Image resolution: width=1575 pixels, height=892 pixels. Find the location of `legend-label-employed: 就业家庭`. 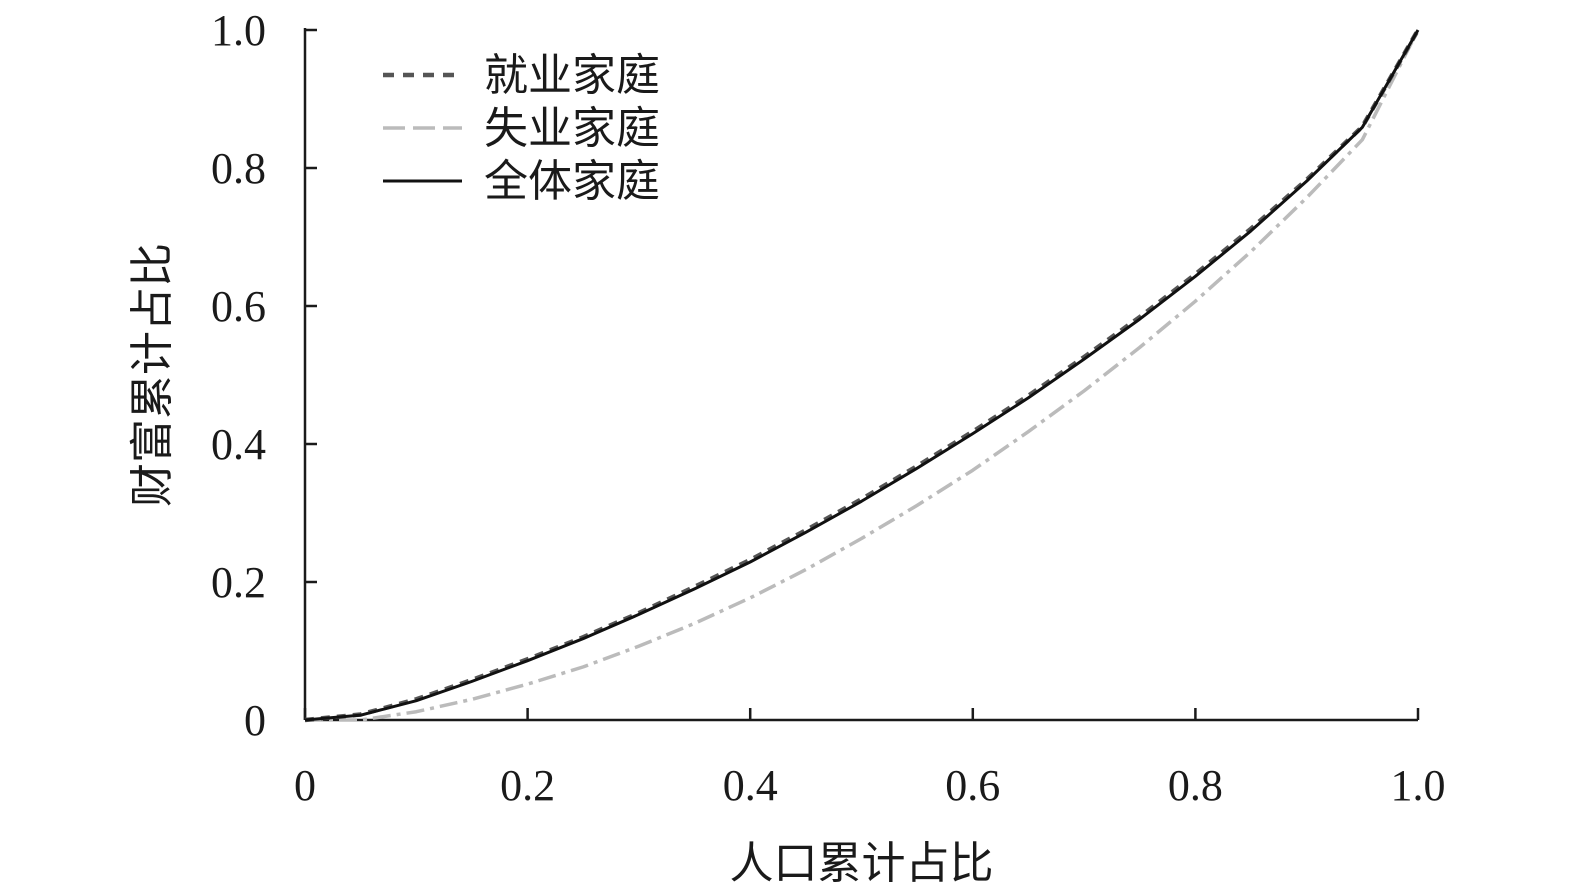

legend-label-employed: 就业家庭 is located at coordinates (572, 75).